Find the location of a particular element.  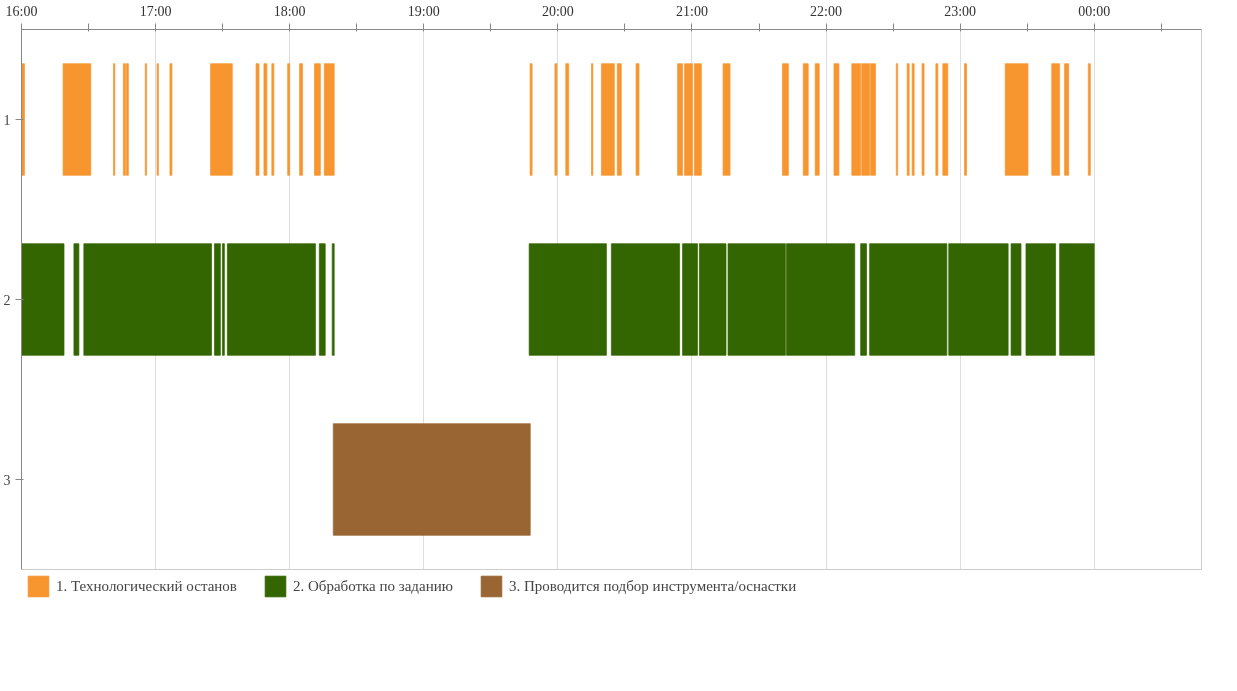

x-tick-label: 20:00 is located at coordinates (557, 11).